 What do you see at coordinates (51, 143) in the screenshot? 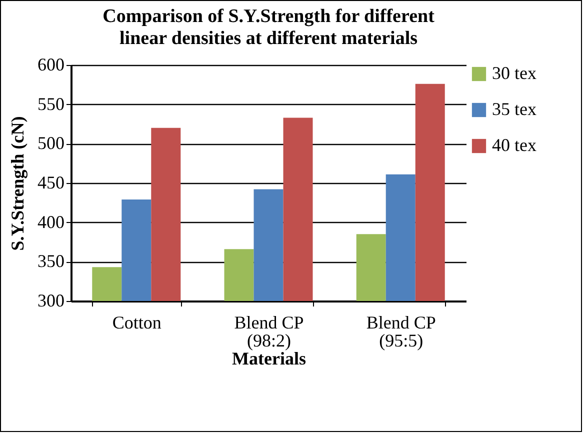
I see `y-tick-label: 500` at bounding box center [51, 143].